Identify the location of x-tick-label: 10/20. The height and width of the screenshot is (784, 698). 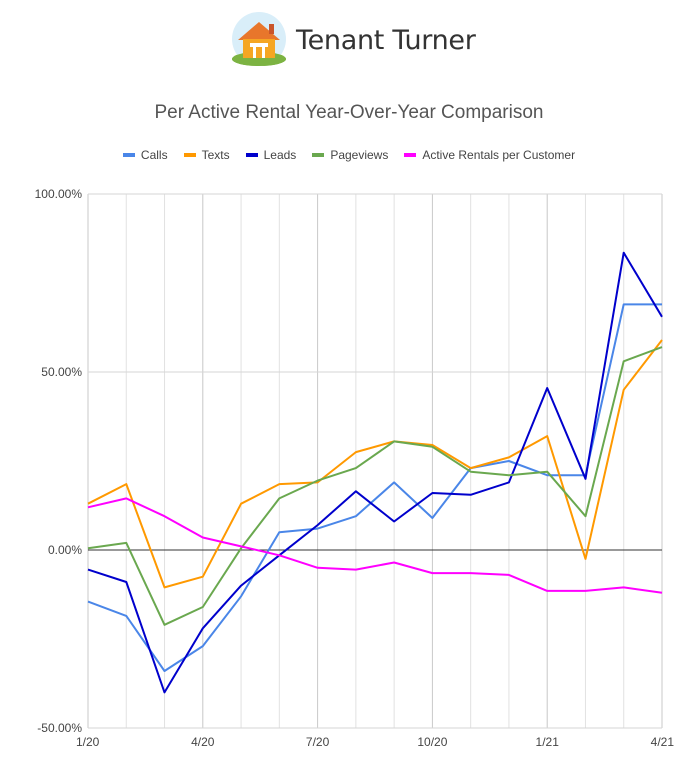
(432, 742).